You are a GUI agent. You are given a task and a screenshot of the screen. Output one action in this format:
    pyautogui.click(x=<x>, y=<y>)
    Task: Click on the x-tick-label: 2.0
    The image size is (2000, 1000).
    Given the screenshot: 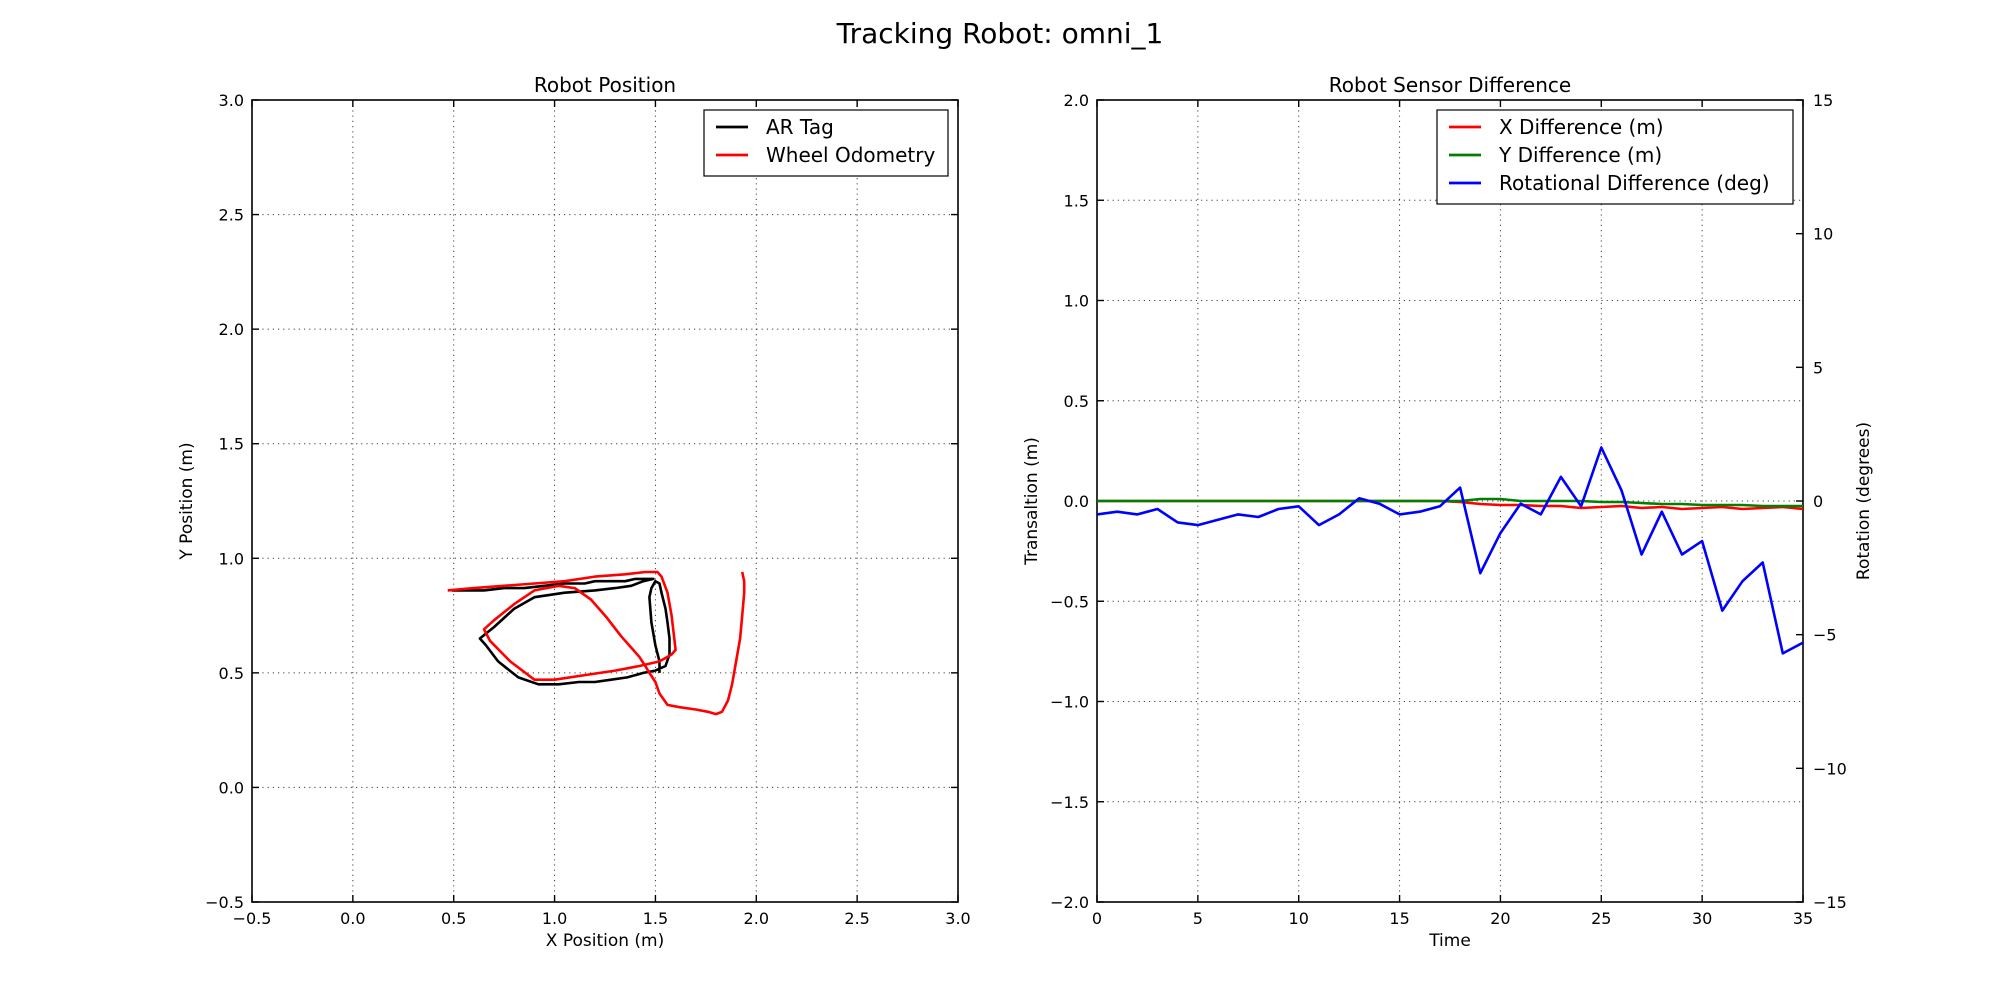 What is the action you would take?
    pyautogui.click(x=756, y=918)
    